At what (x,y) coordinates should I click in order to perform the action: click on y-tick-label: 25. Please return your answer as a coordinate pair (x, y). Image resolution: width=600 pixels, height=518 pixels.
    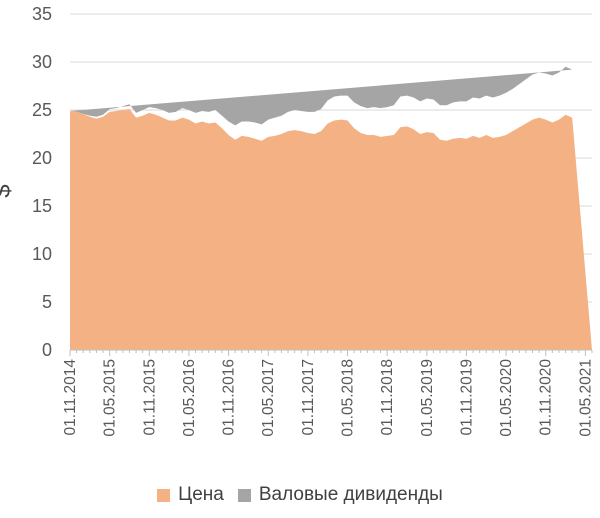
    Looking at the image, I should click on (42, 110).